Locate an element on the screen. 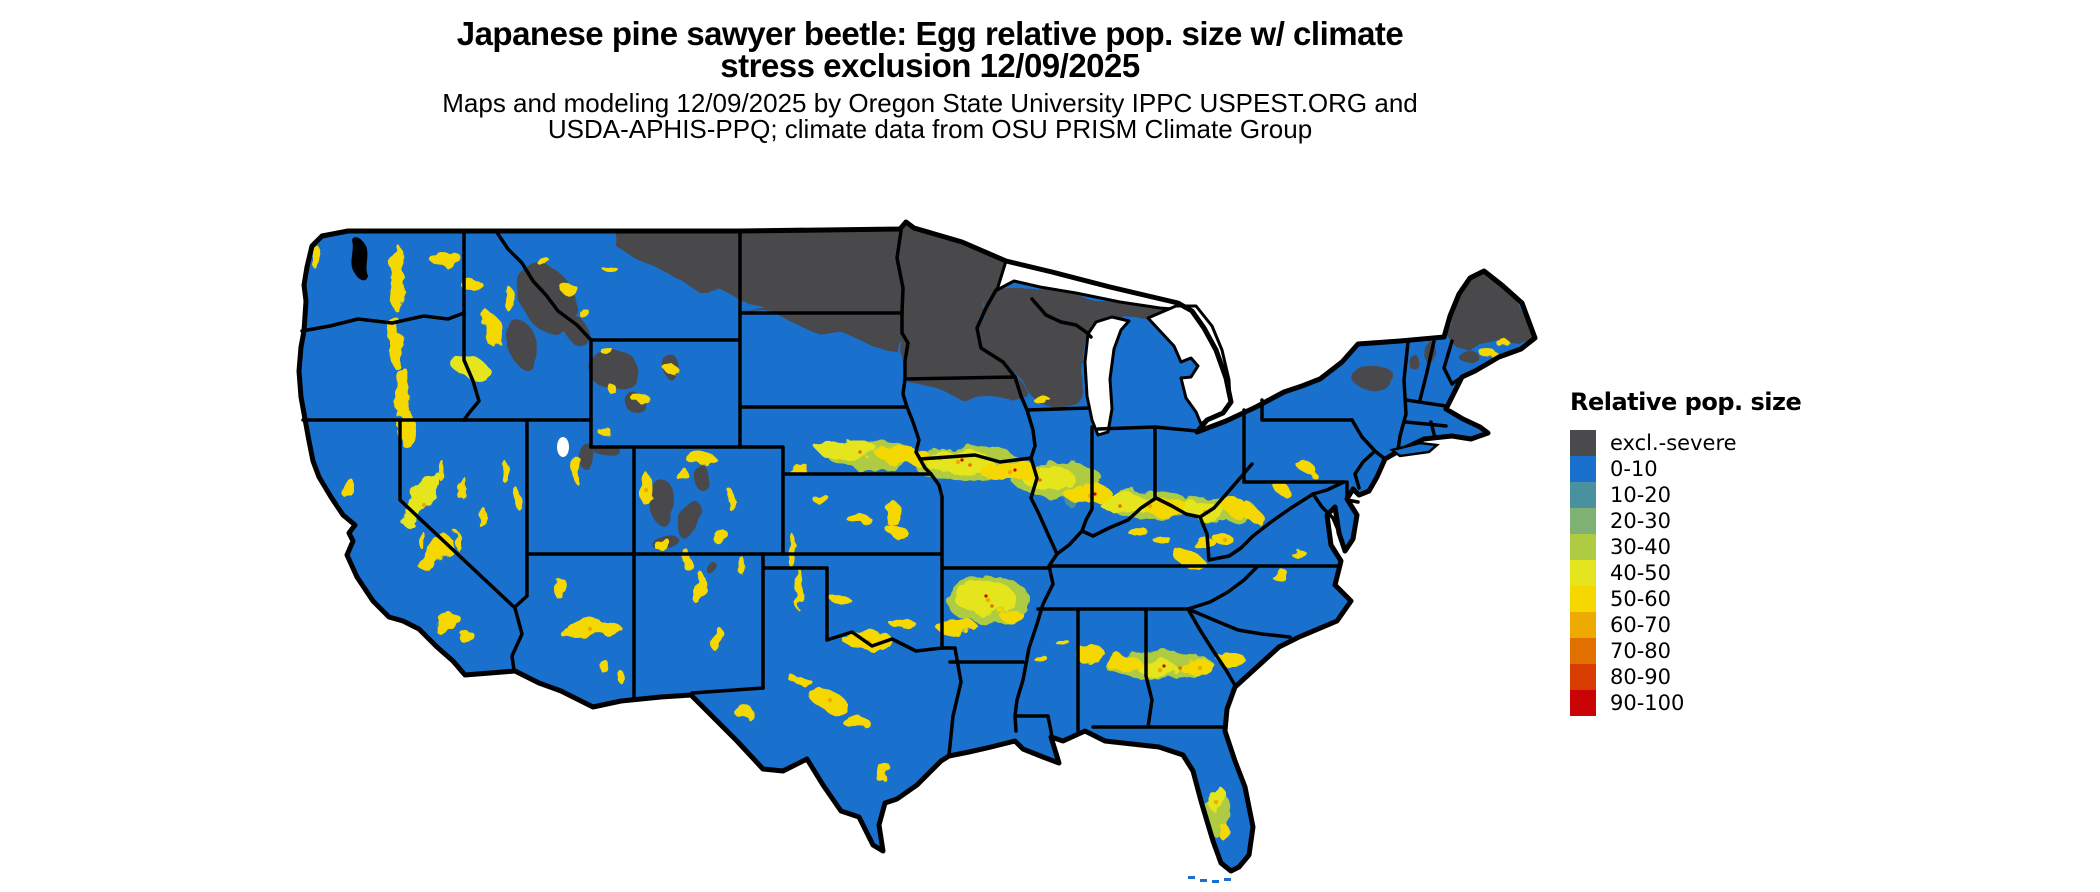 Image resolution: width=2100 pixels, height=892 pixels. legend-row: 60-70 is located at coordinates (1685, 625).